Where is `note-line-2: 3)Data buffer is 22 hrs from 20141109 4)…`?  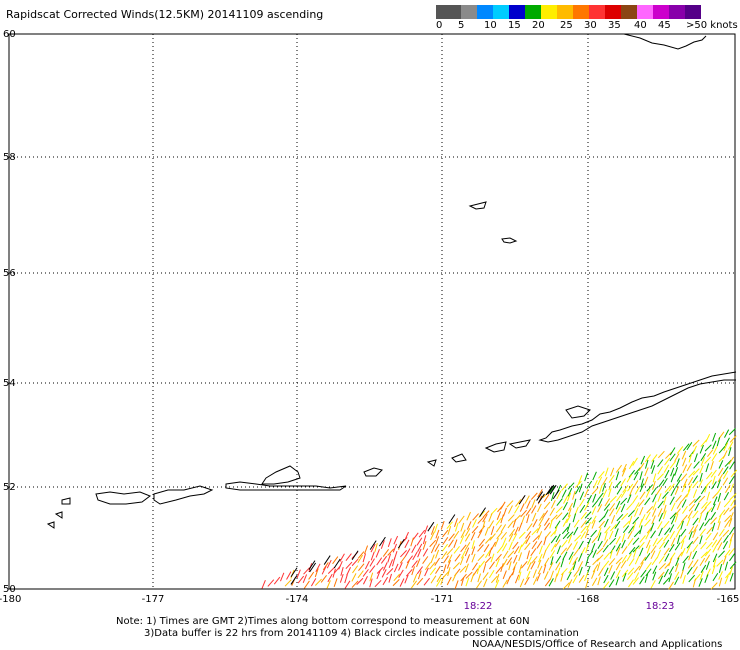
note-line-2: 3)Data buffer is 22 hrs from 20141109 4)… is located at coordinates (361, 633).